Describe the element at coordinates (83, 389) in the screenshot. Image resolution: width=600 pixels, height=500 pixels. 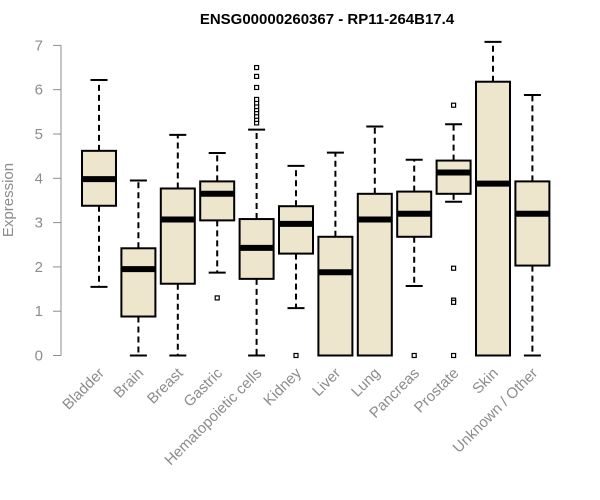
I see `category-label: Bladder` at that location.